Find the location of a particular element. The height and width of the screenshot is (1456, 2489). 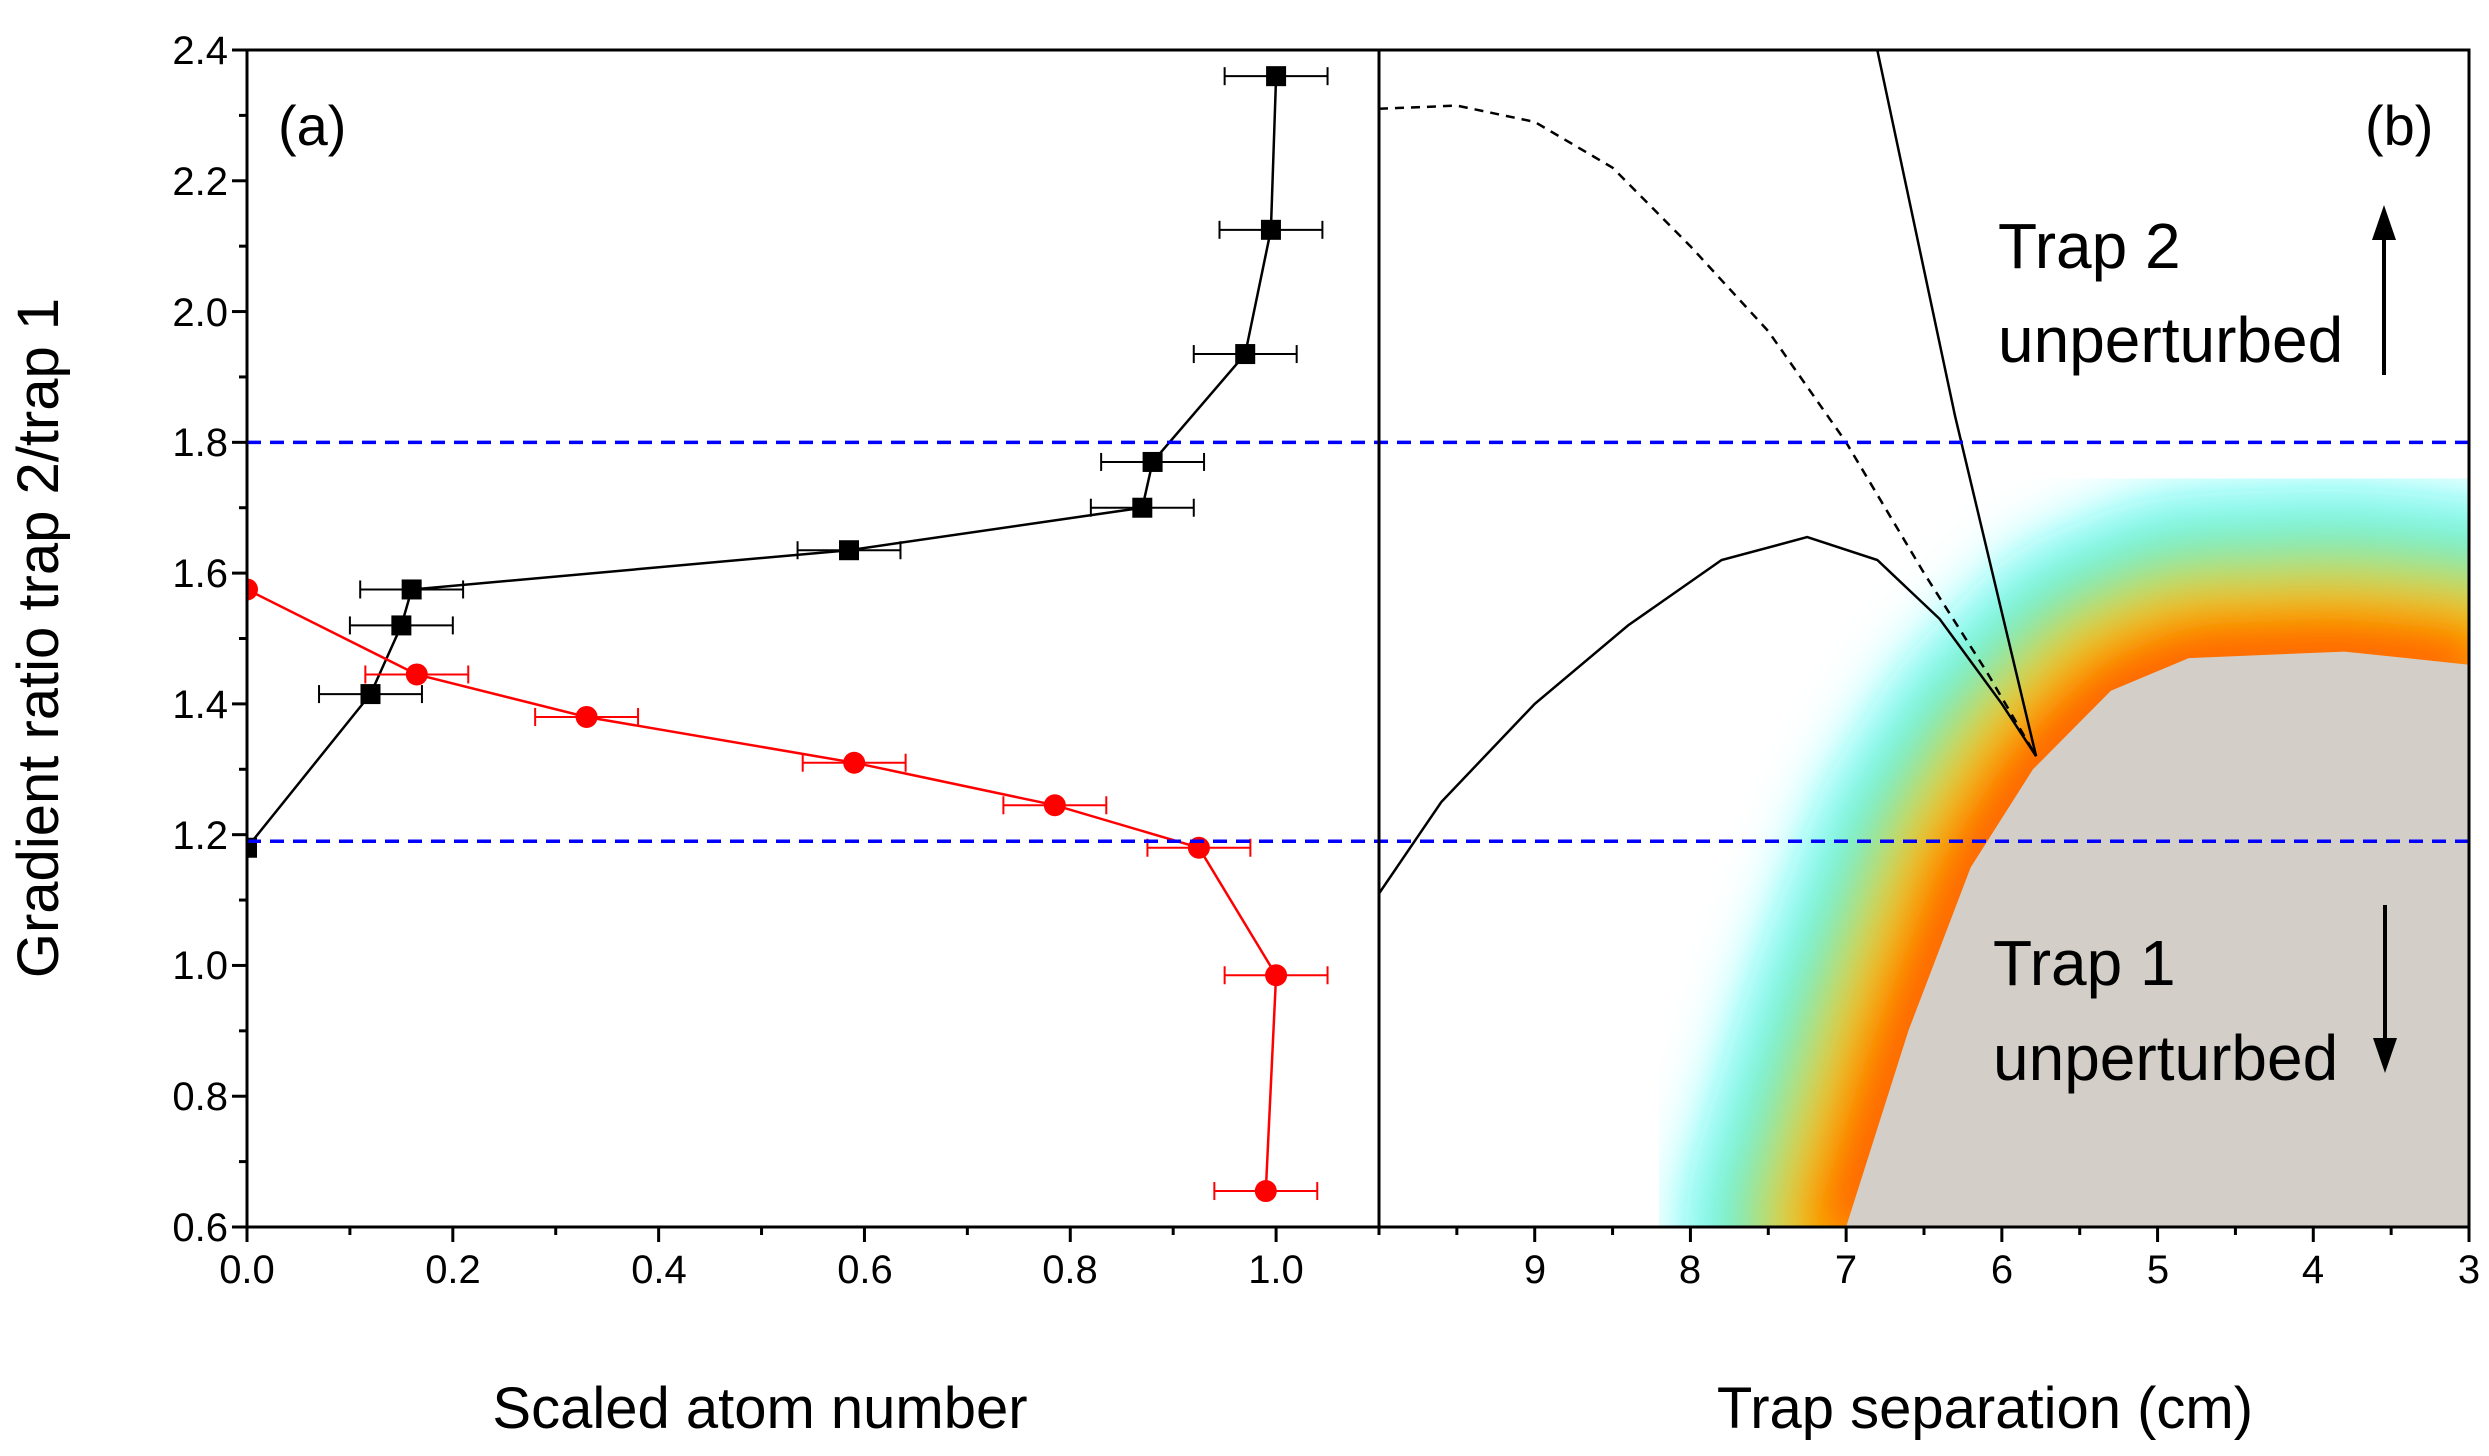

x-axis-label-a: Scaled atom number is located at coordinates (759, 1408).